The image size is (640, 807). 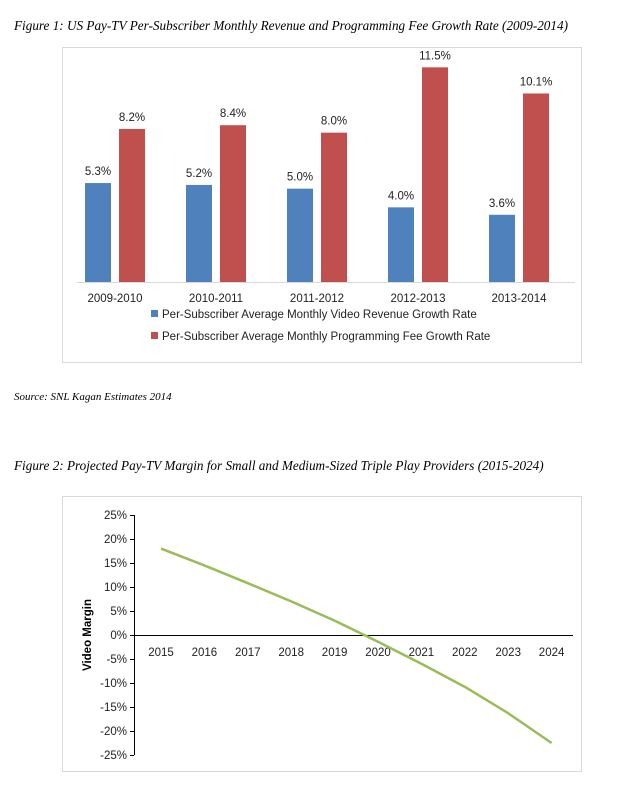 What do you see at coordinates (118, 612) in the screenshot?
I see `y-tick-label: 5%` at bounding box center [118, 612].